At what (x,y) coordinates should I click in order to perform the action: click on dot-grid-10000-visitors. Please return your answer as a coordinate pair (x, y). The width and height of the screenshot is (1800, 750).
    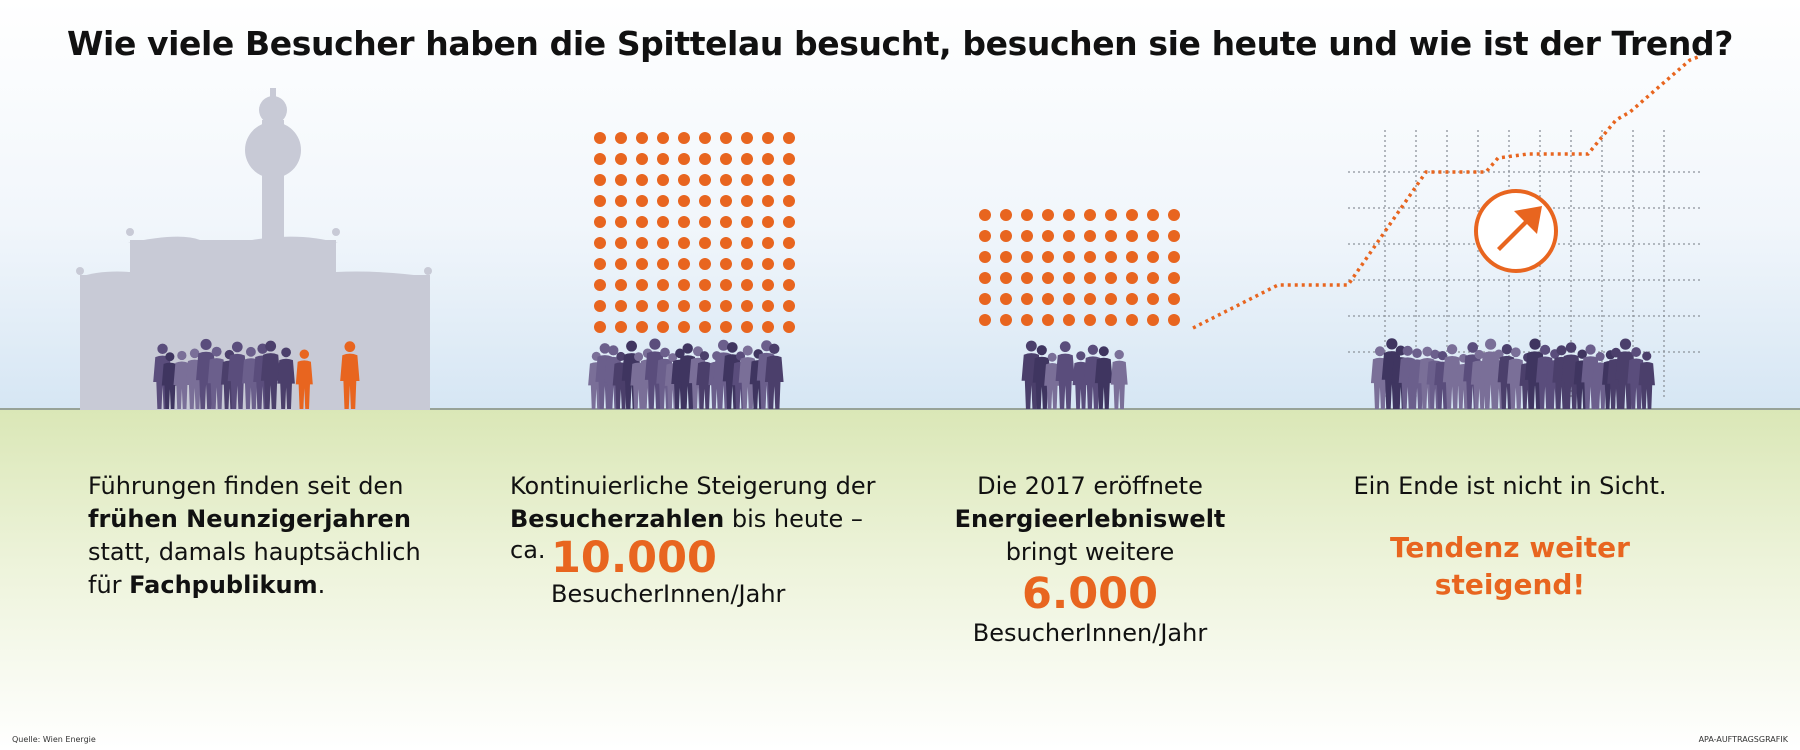
    Looking at the image, I should click on (694, 232).